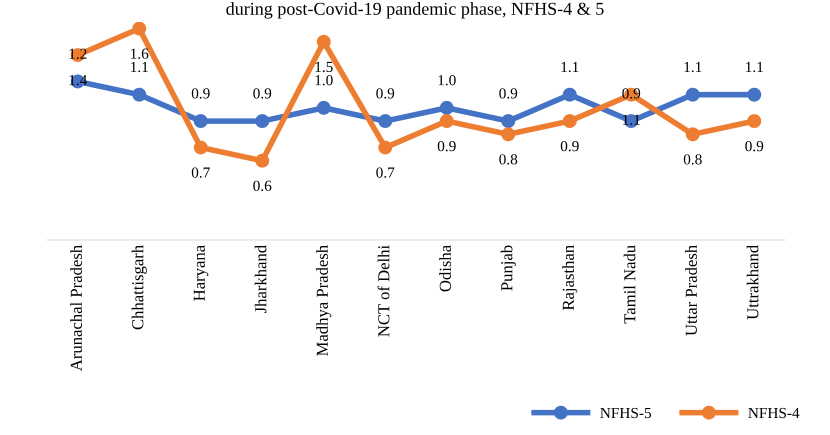 This screenshot has width=830, height=435. What do you see at coordinates (324, 300) in the screenshot?
I see `x-tick-label: Madhya Pradesh` at bounding box center [324, 300].